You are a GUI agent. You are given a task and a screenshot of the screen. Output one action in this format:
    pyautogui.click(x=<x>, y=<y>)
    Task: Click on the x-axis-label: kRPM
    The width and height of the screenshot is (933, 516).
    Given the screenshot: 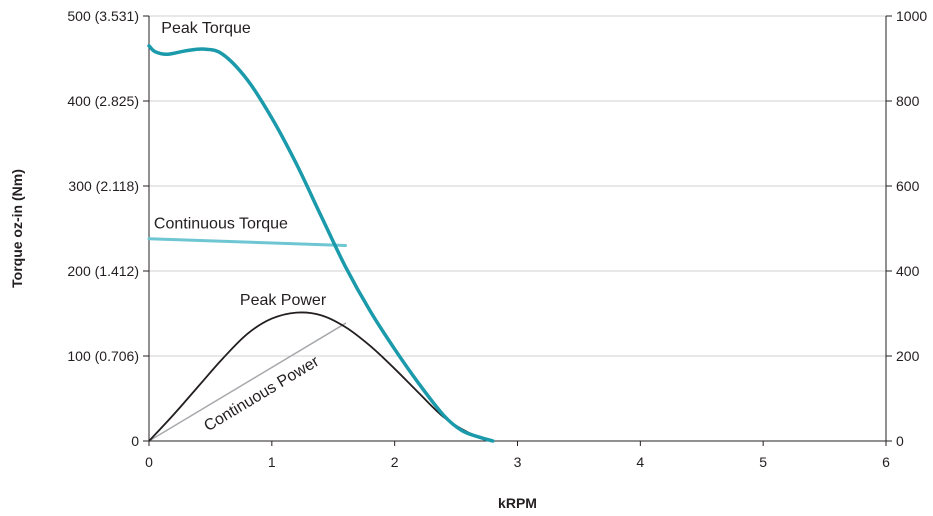 What is the action you would take?
    pyautogui.click(x=517, y=503)
    